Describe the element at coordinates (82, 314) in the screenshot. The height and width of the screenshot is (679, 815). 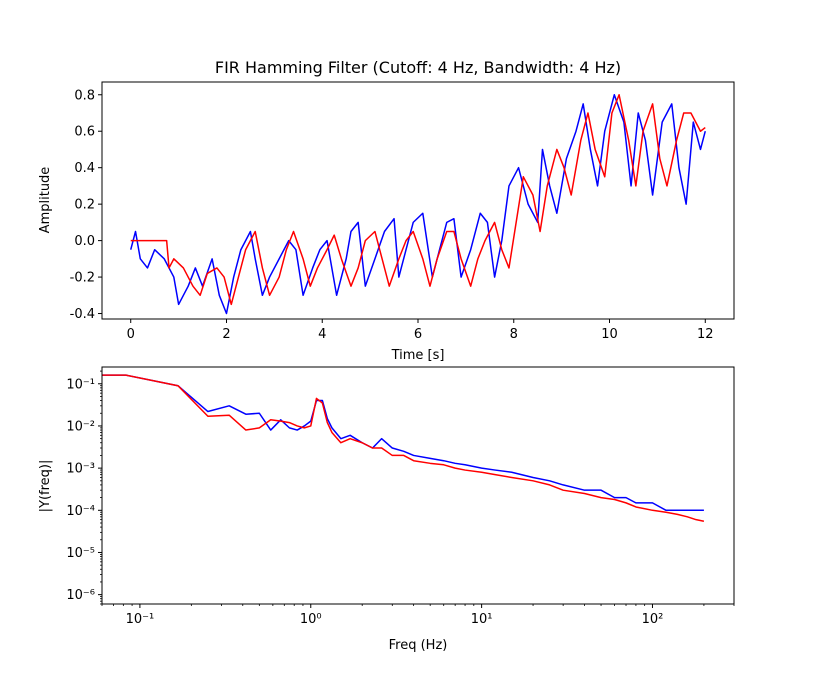
I see `top-y-tick-label: -0.4` at that location.